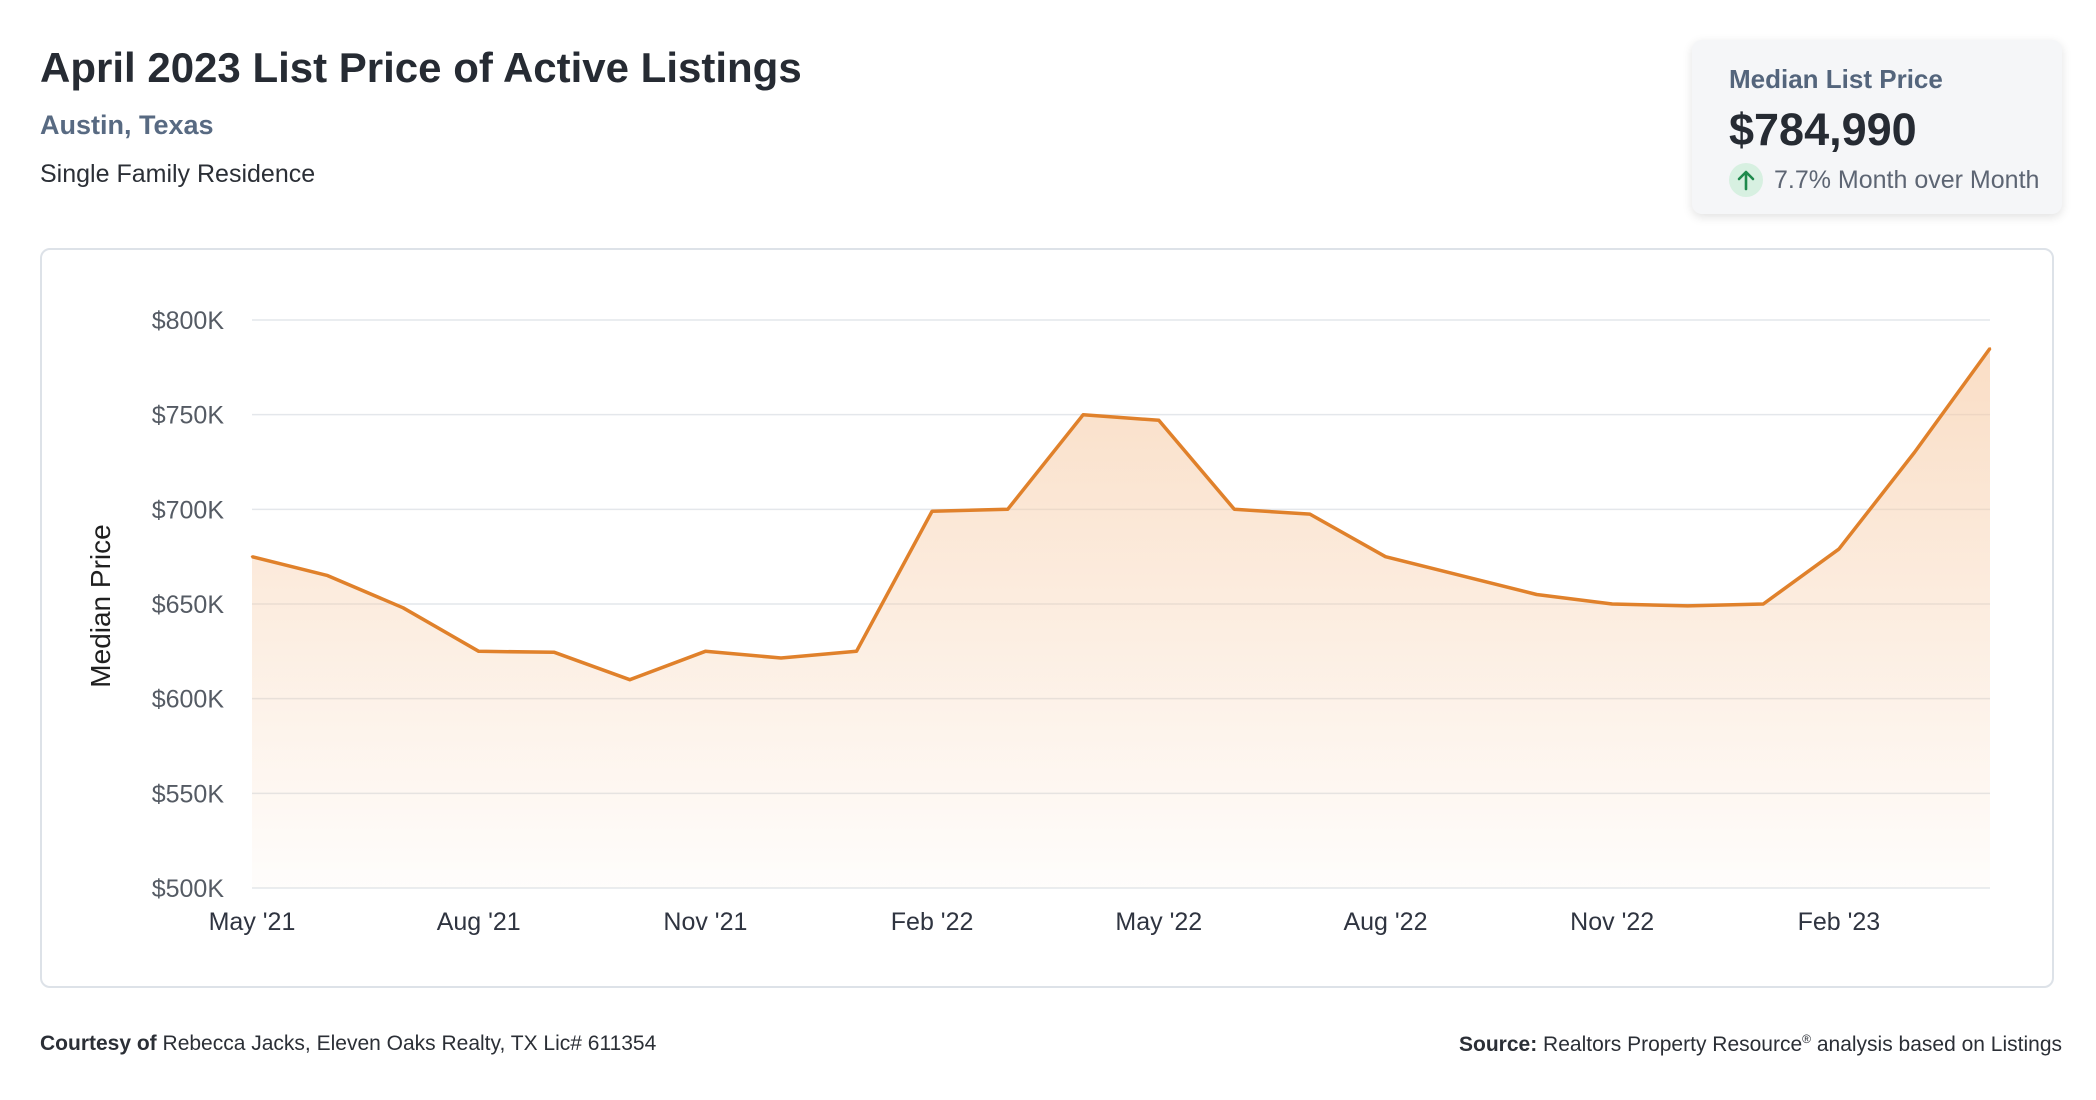 Image resolution: width=2096 pixels, height=1100 pixels. I want to click on arrow-up-icon, so click(1746, 180).